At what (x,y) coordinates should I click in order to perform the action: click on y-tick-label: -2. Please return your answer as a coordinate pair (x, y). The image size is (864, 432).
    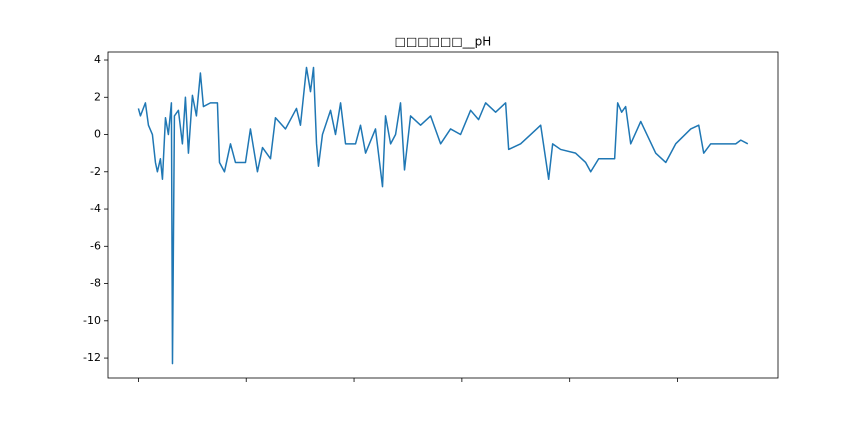
    Looking at the image, I should click on (95, 171).